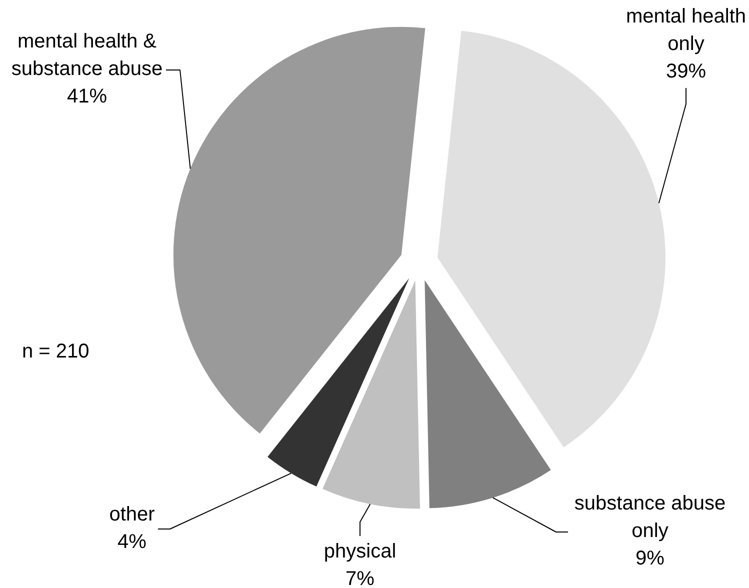  What do you see at coordinates (56, 351) in the screenshot?
I see `text: n = 210` at bounding box center [56, 351].